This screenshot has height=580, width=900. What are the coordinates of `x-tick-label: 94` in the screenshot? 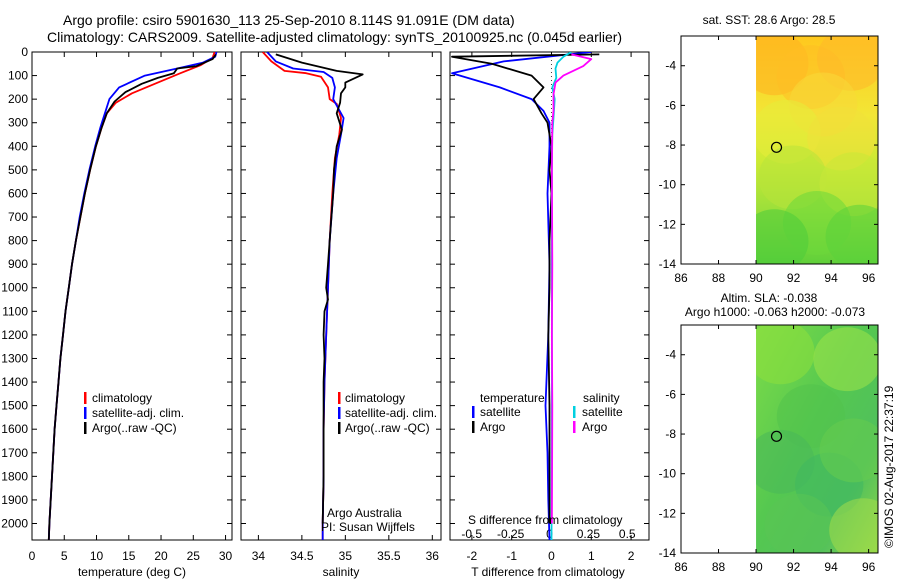 It's located at (831, 567).